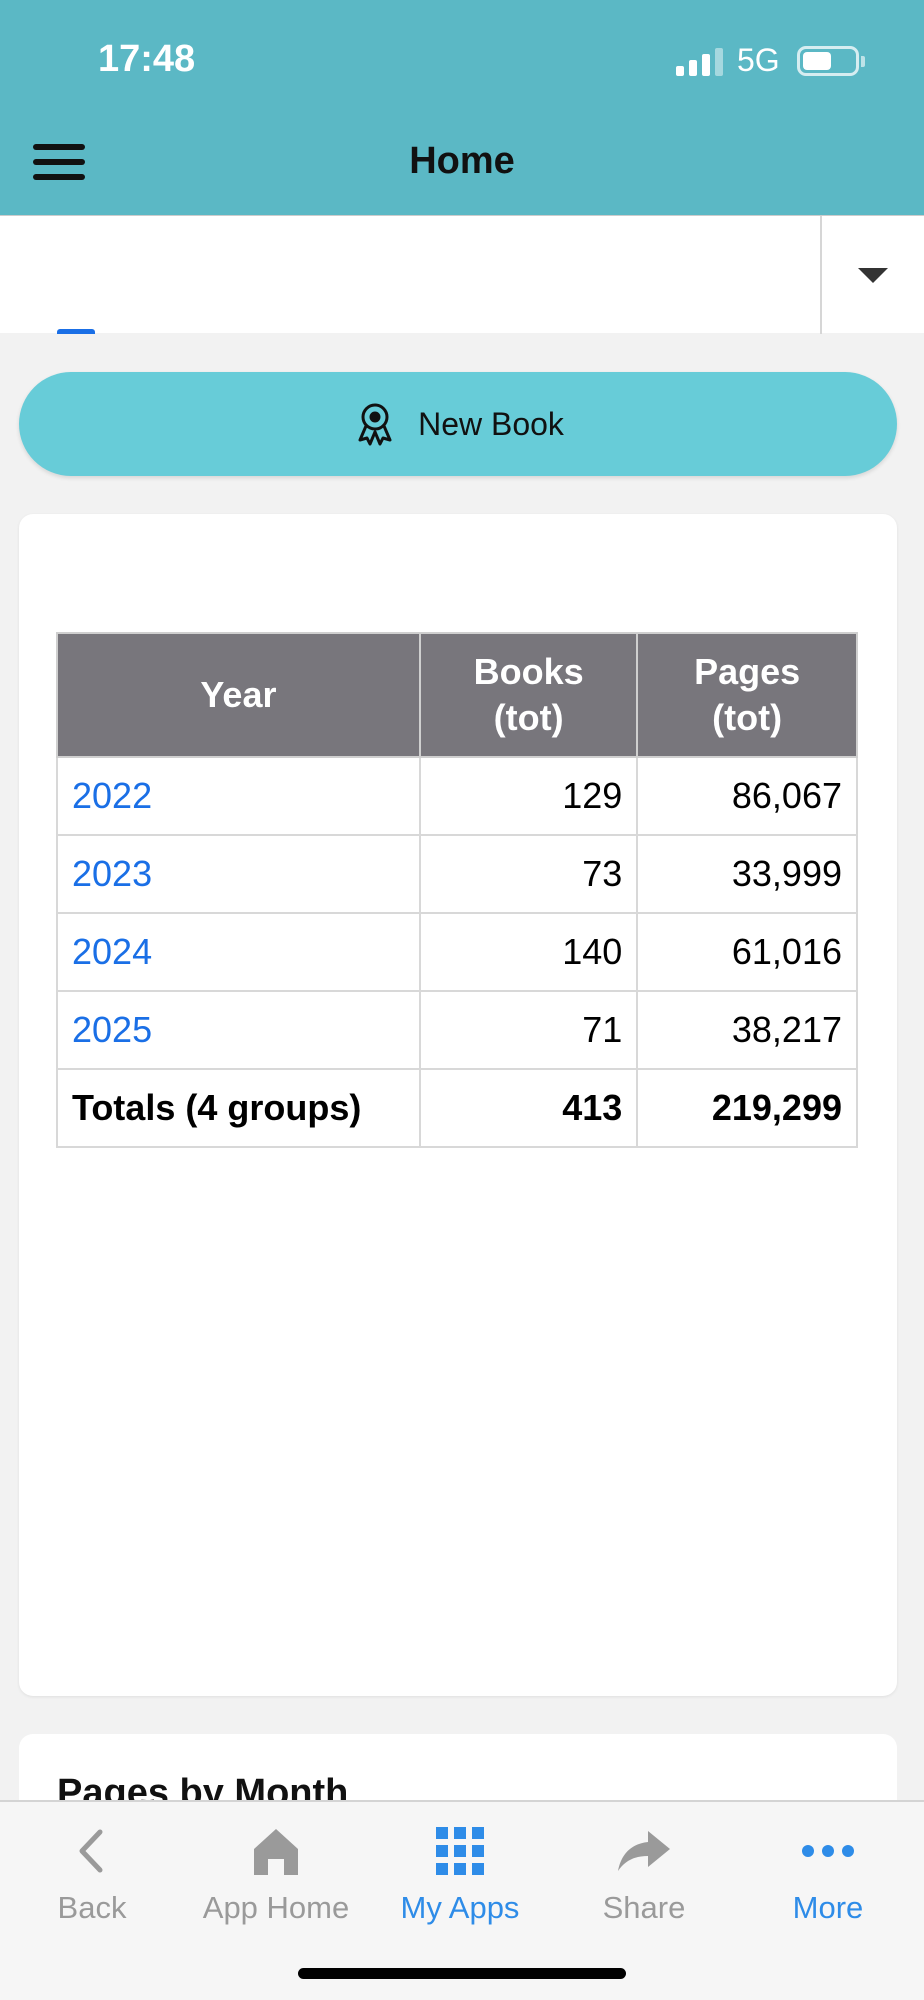  What do you see at coordinates (528, 695) in the screenshot?
I see `column-header-books: Books (tot)` at bounding box center [528, 695].